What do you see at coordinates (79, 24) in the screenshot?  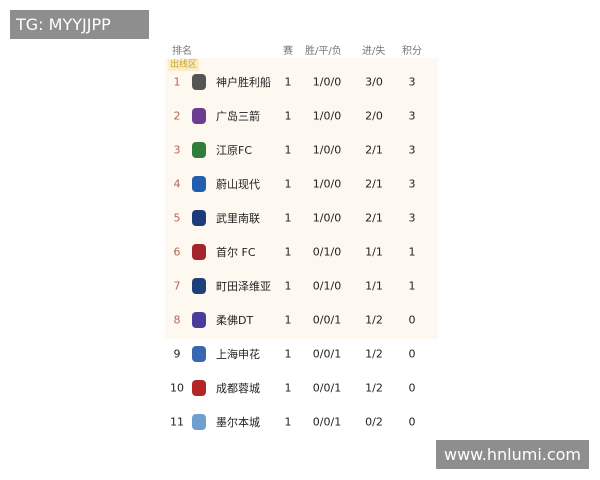 I see `watermark-top-left: TG: MYYJJPP` at bounding box center [79, 24].